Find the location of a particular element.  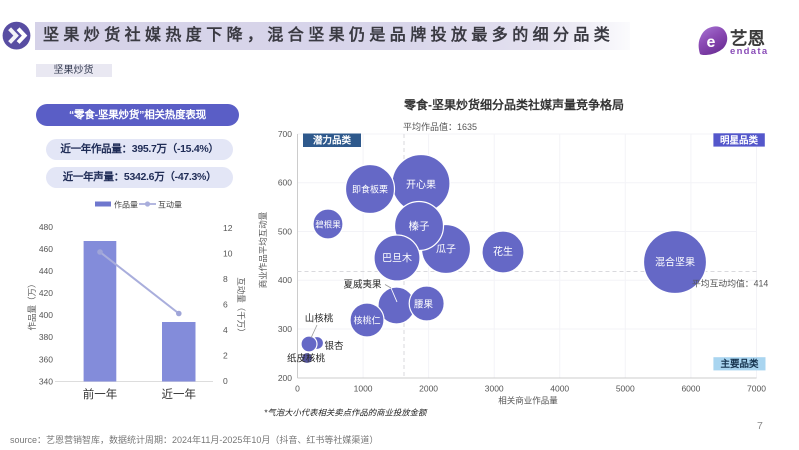

svg-text: 山核桃 is located at coordinates (319, 319).